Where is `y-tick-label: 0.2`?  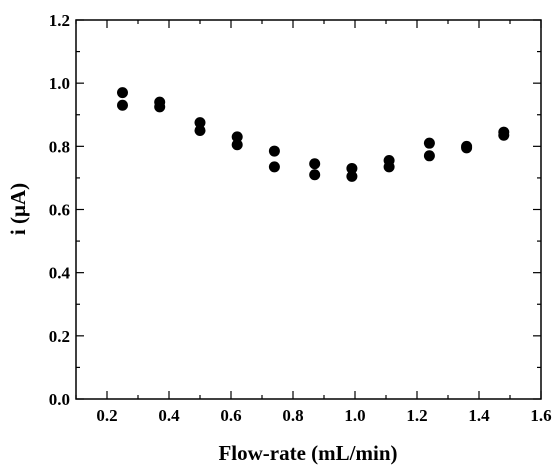
y-tick-label: 0.2 is located at coordinates (59, 336).